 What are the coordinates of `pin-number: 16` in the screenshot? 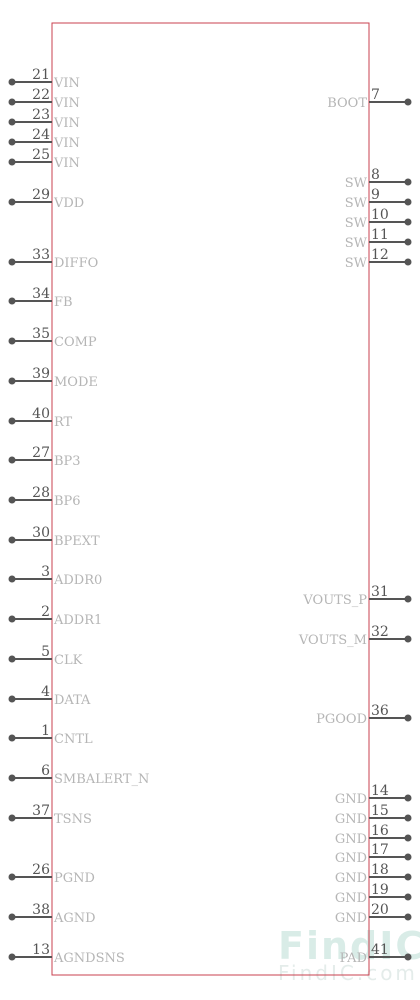 It's located at (380, 831).